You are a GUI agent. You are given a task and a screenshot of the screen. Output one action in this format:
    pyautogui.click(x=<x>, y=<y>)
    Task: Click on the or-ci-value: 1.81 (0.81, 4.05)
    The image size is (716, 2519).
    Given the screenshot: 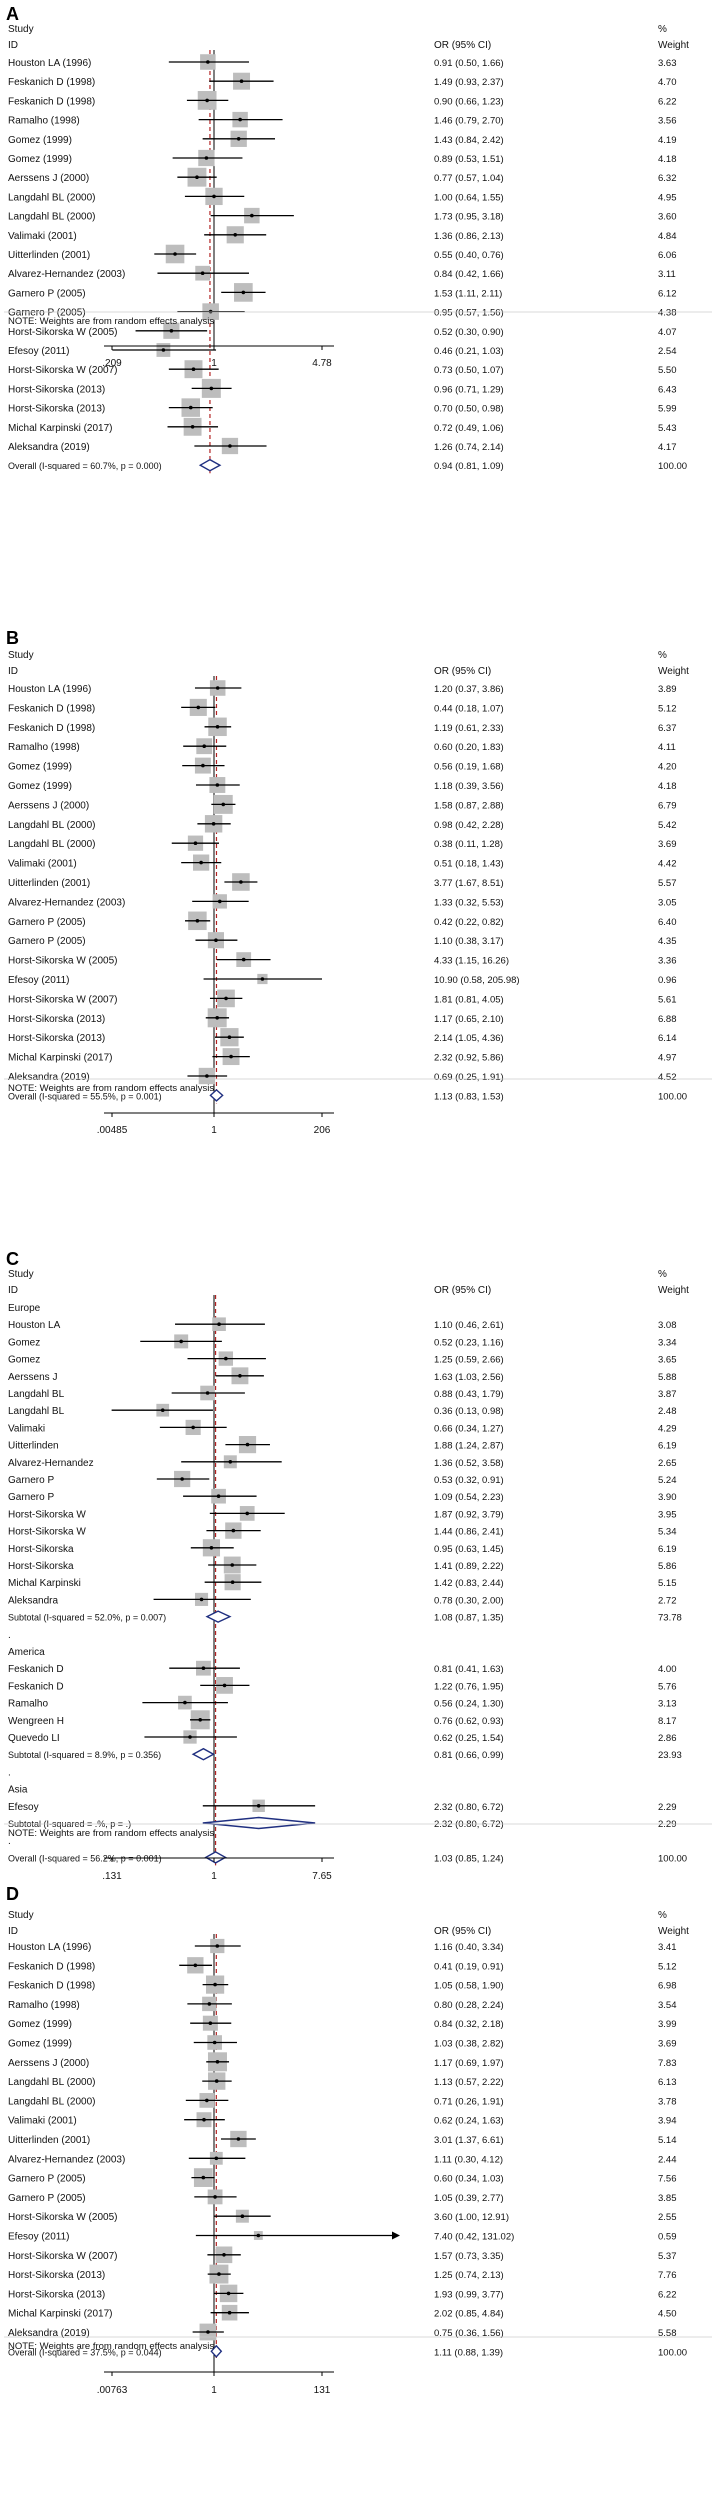 What is the action you would take?
    pyautogui.click(x=469, y=999)
    